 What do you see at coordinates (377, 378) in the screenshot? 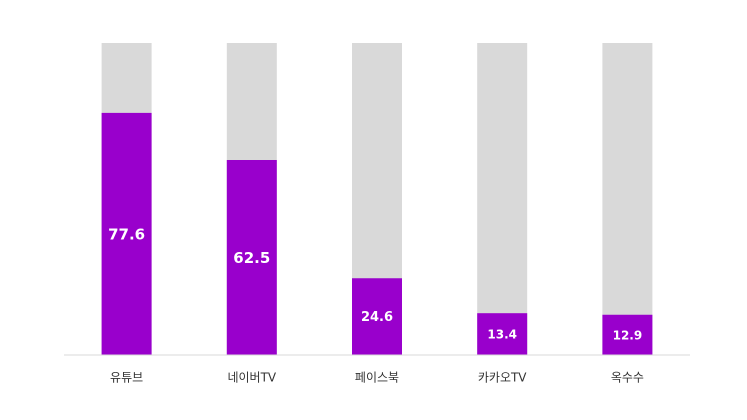
I see `x-tick-label: 페이스북` at bounding box center [377, 378].